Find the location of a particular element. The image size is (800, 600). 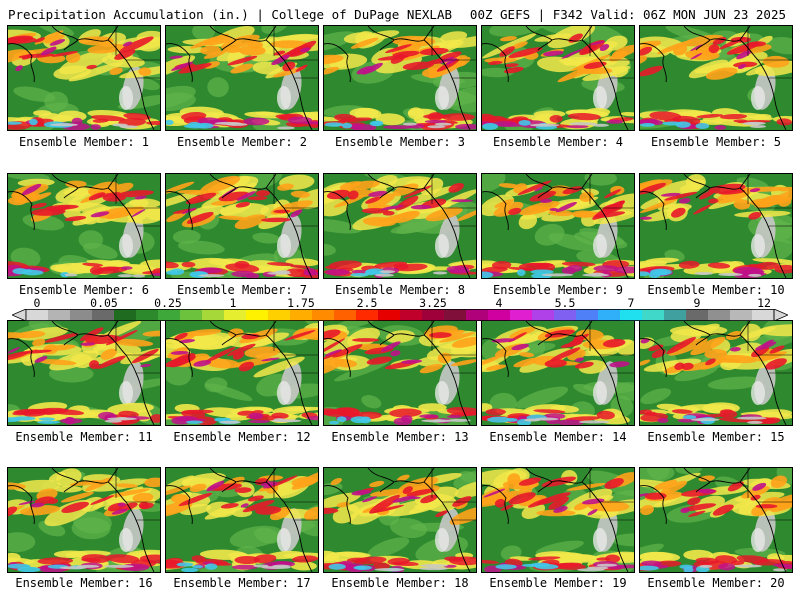

colorbar is located at coordinates (400, 315).